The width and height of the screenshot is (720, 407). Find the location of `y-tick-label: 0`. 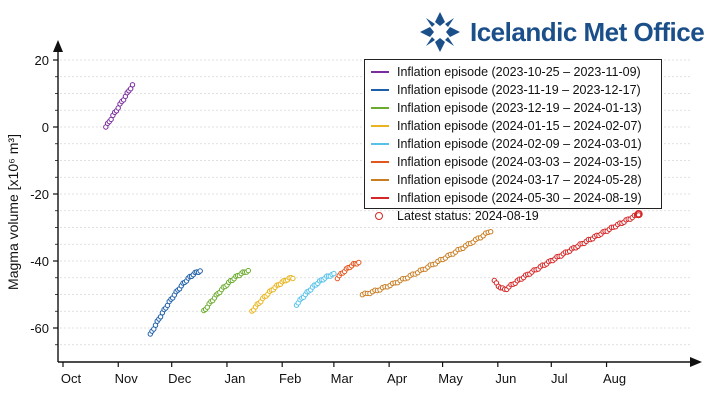

y-tick-label: 0 is located at coordinates (45, 127).